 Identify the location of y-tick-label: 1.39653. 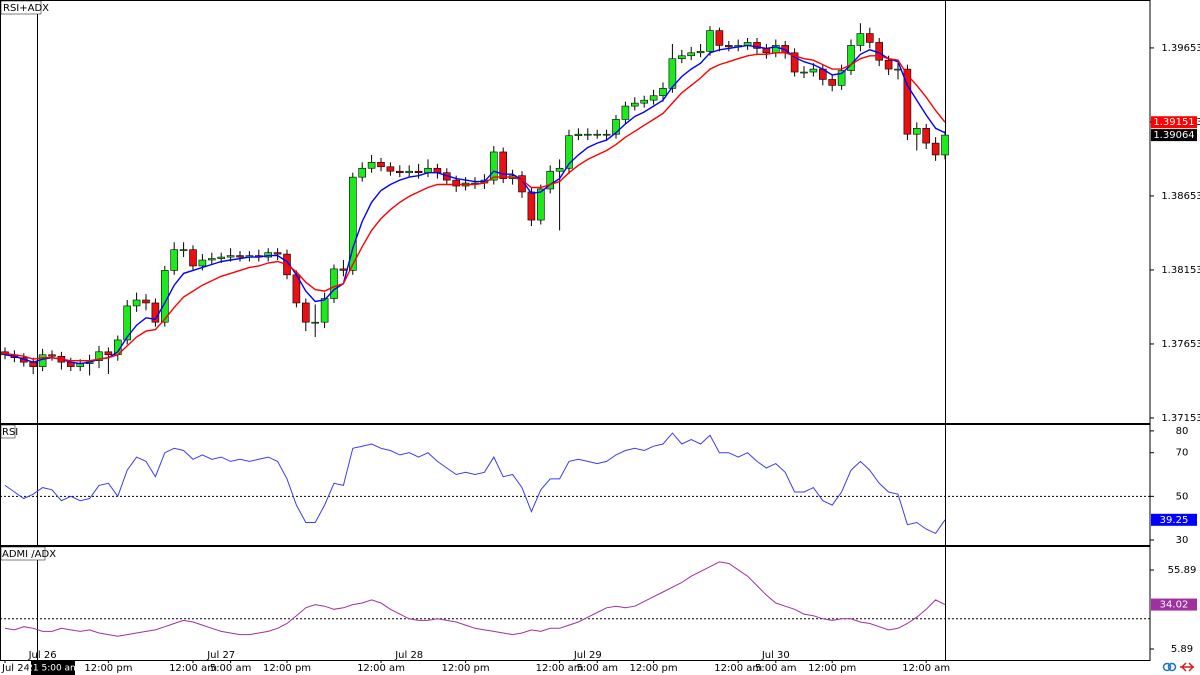
(1180, 48).